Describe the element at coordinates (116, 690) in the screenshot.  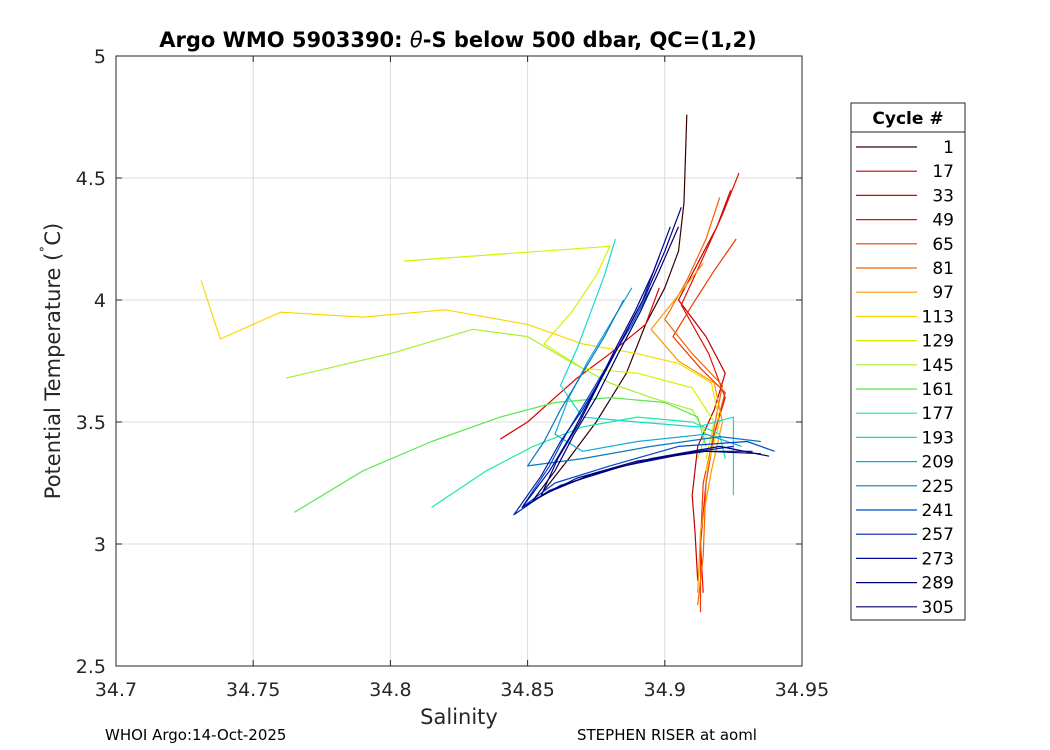
I see `x-tick-label: 34.7` at that location.